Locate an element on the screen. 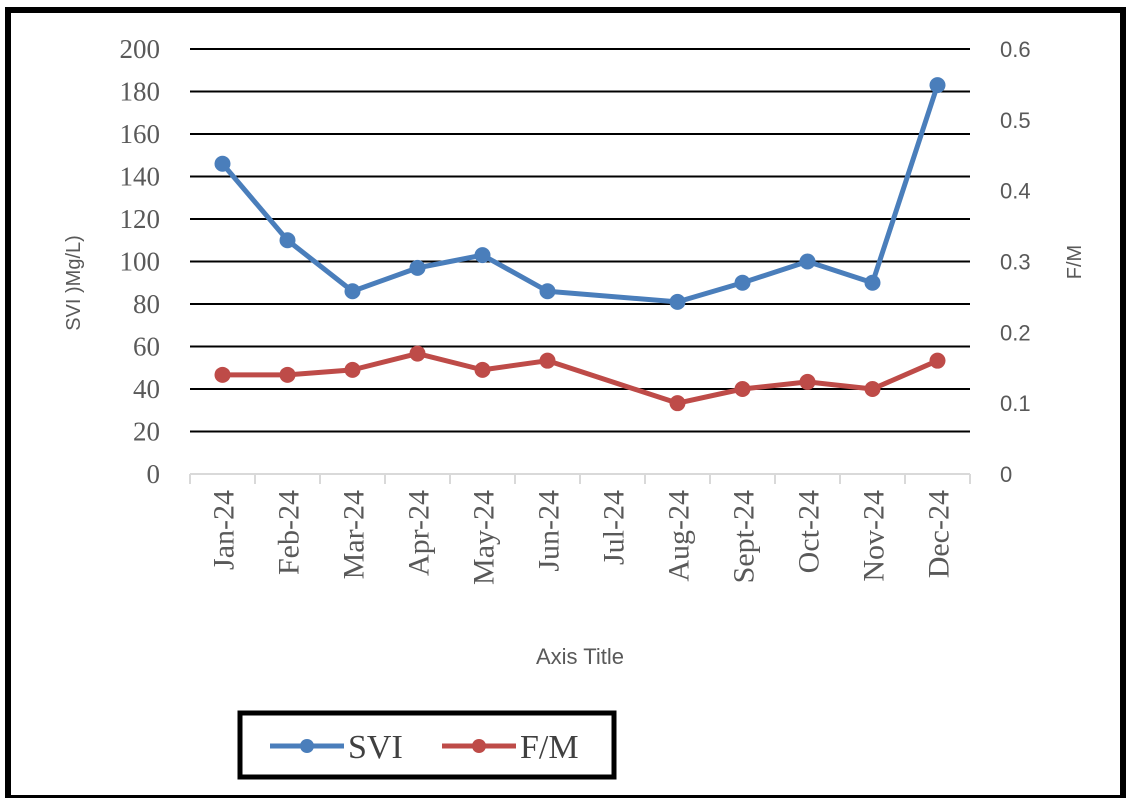  right-tick-label: 0 is located at coordinates (1006, 474).